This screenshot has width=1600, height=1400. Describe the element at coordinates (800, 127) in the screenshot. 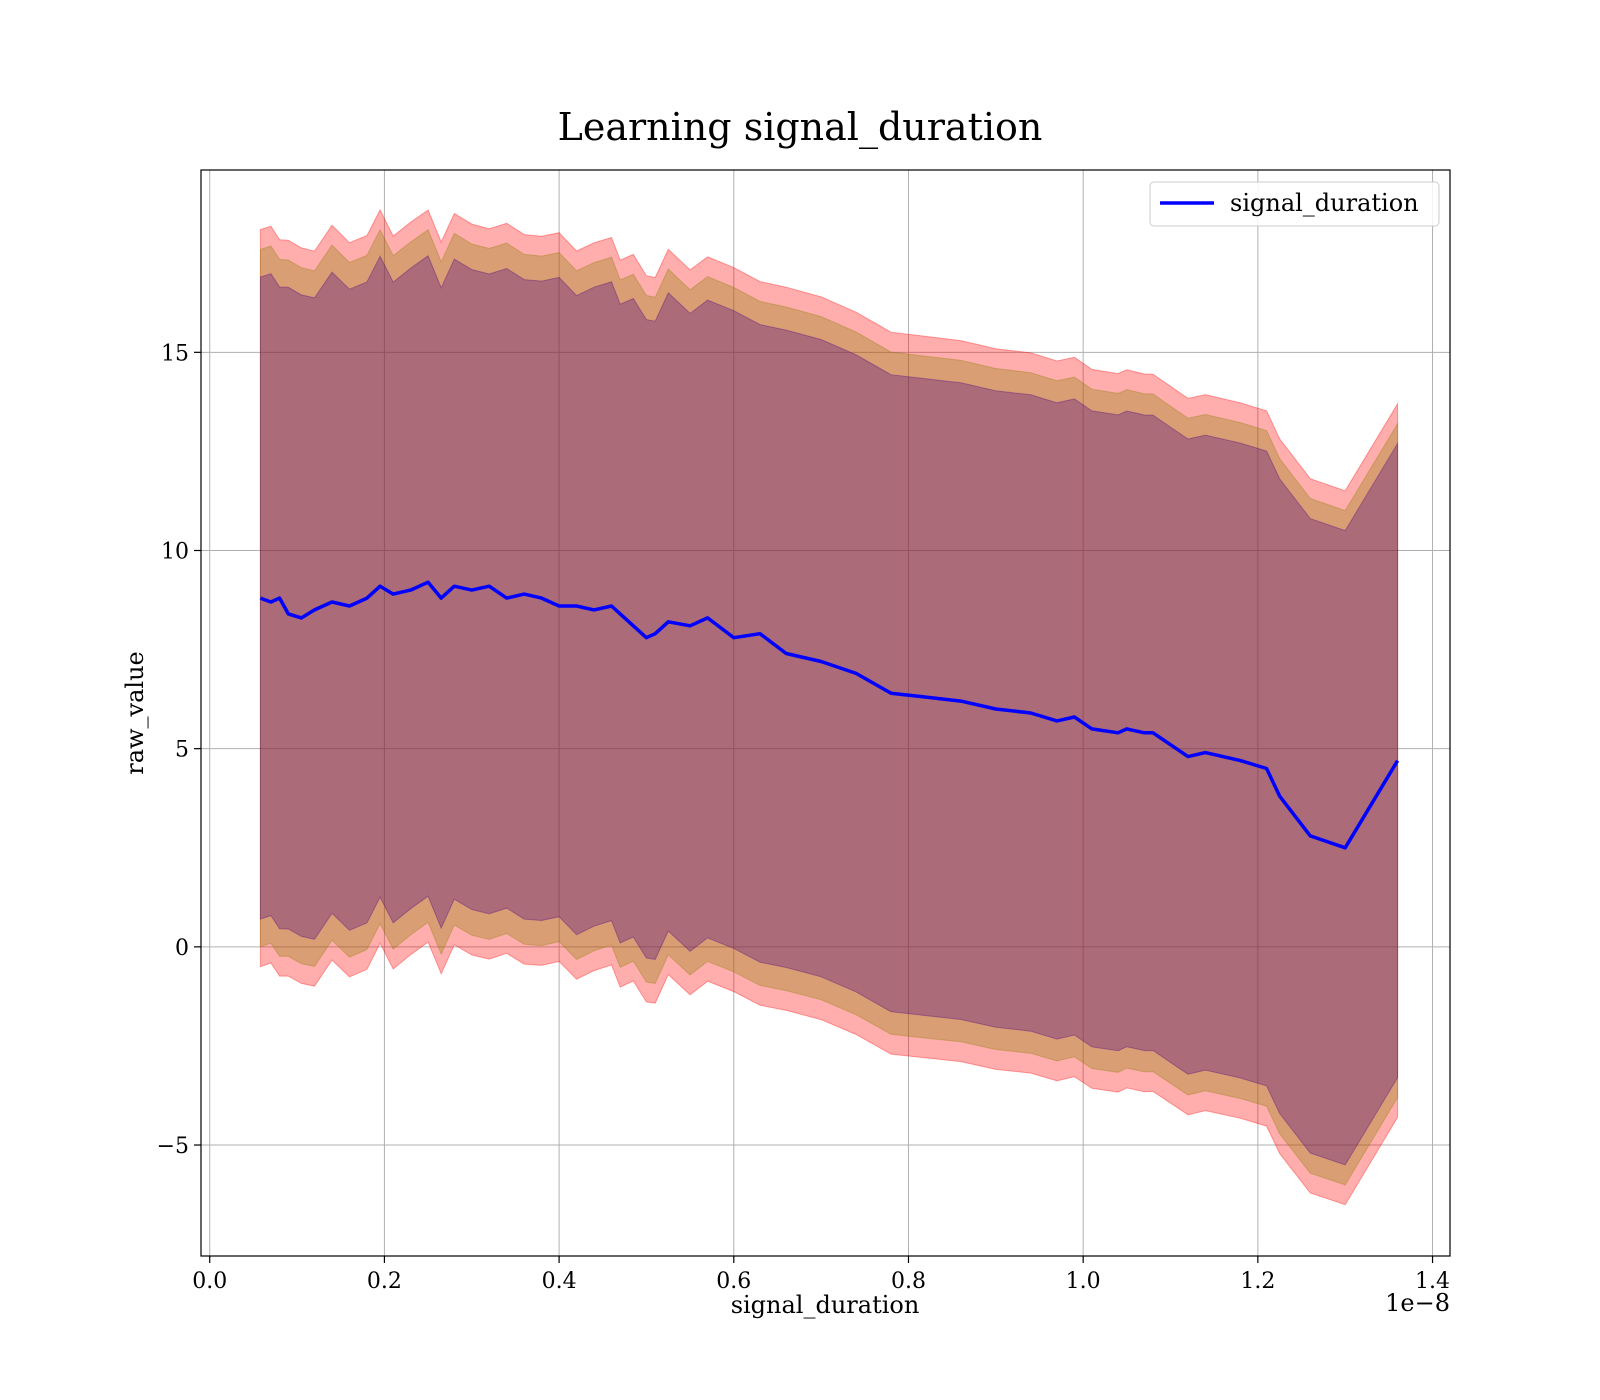

I see `chart-title: Learning signal_duration` at that location.